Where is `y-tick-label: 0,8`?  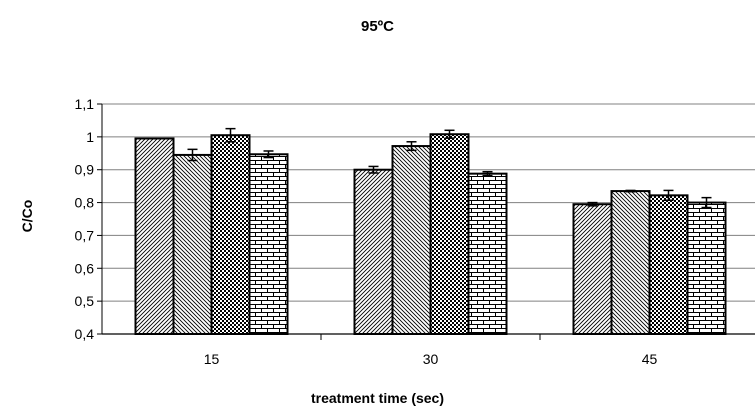
y-tick-label: 0,8 is located at coordinates (85, 203).